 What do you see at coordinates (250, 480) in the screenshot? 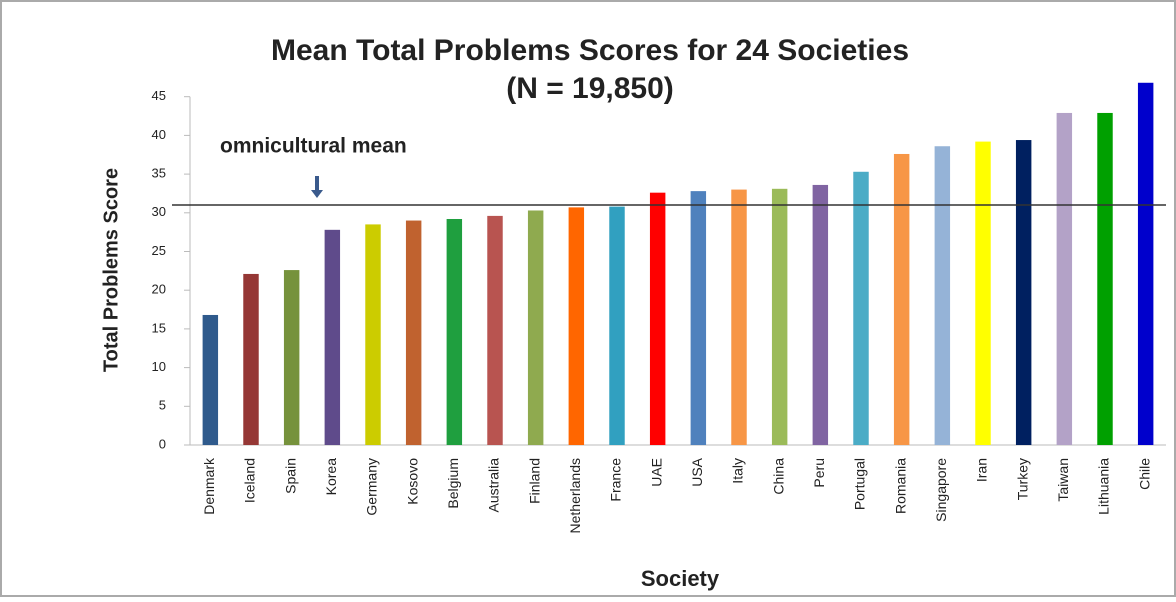
I see `x-tick-label: Iceland` at bounding box center [250, 480].